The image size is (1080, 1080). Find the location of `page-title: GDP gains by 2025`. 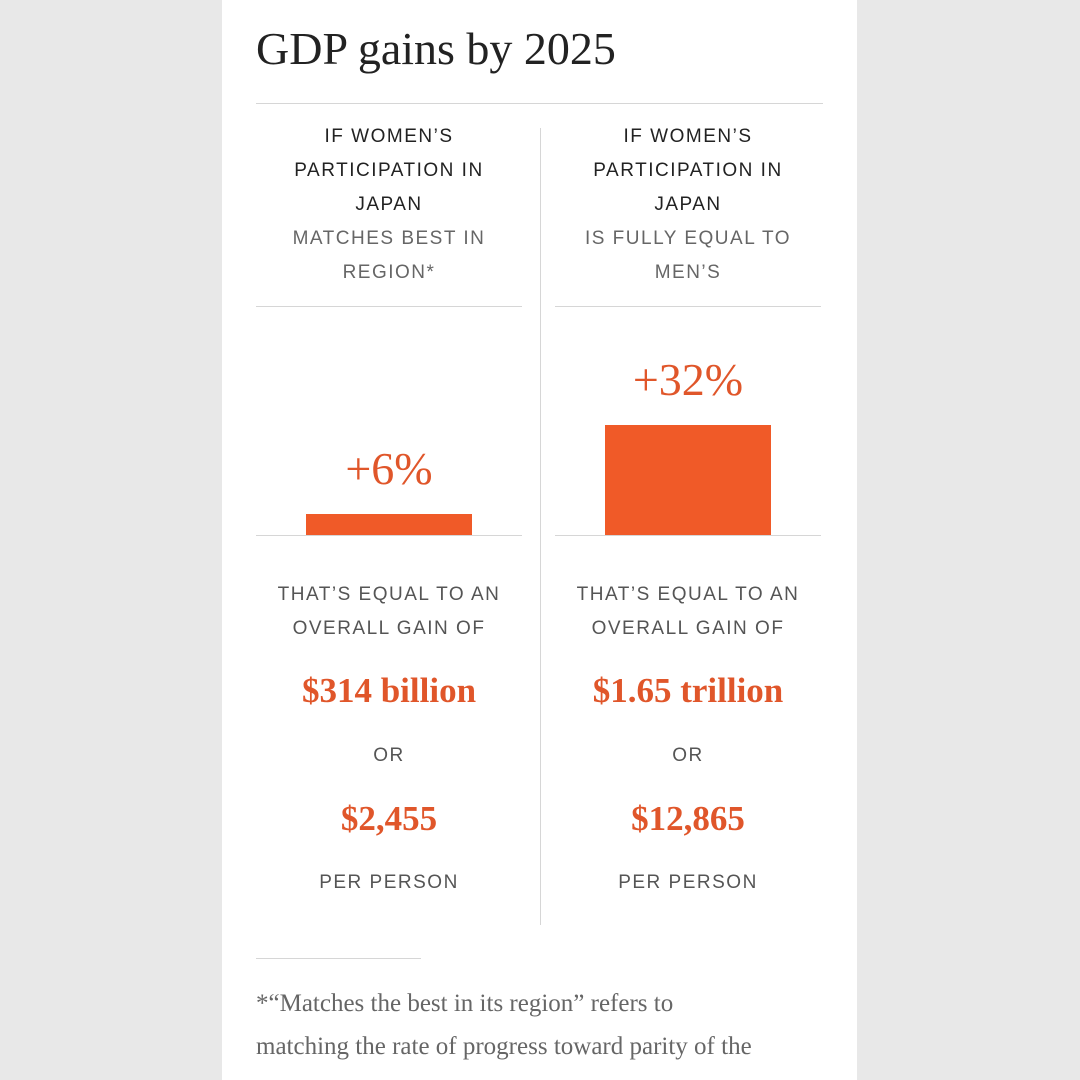

page-title: GDP gains by 2025 is located at coordinates (436, 48).